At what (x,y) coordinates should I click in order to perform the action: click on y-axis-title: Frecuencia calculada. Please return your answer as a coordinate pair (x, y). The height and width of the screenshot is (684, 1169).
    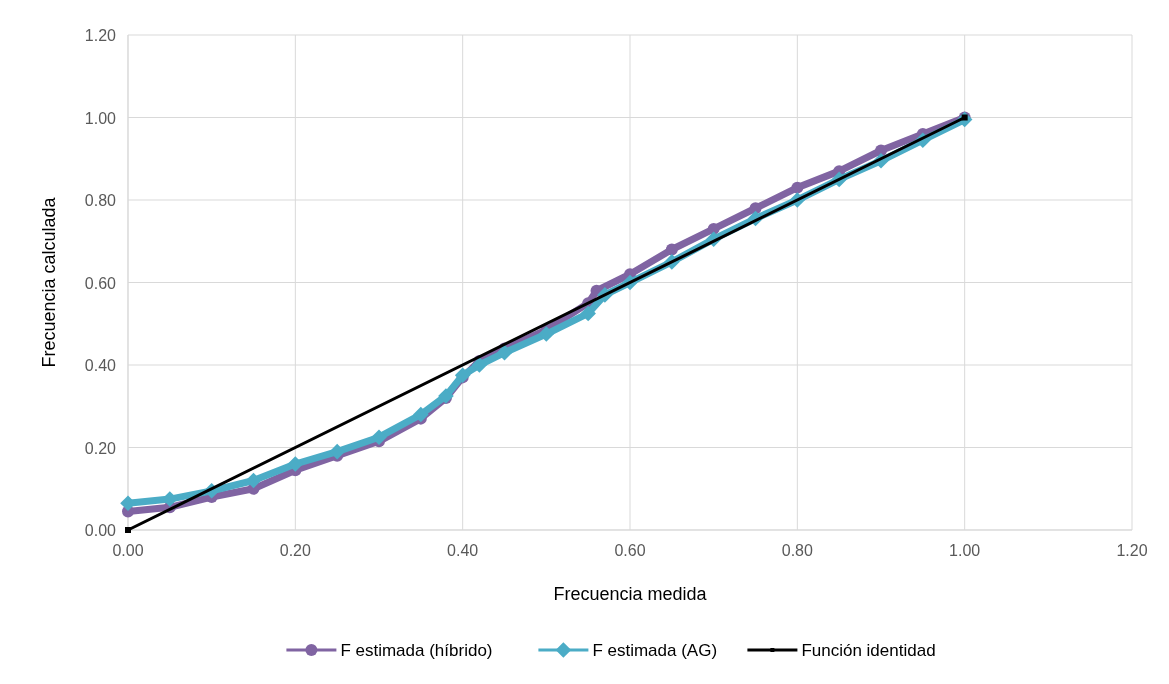
    Looking at the image, I should click on (49, 282).